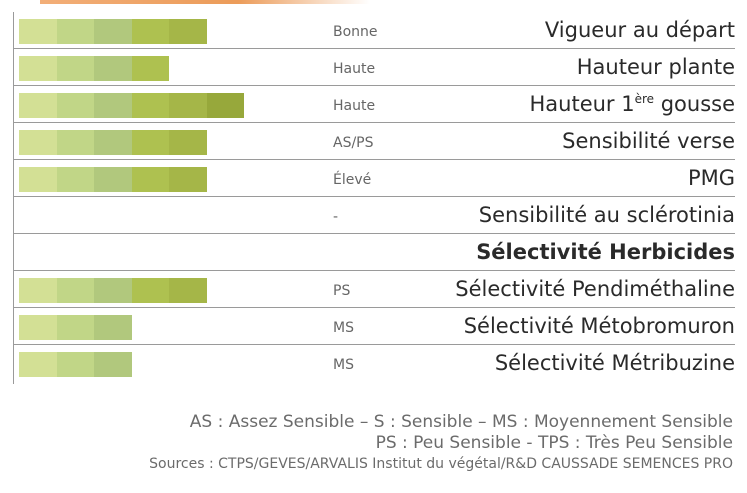  I want to click on row-label: PMG, so click(711, 178).